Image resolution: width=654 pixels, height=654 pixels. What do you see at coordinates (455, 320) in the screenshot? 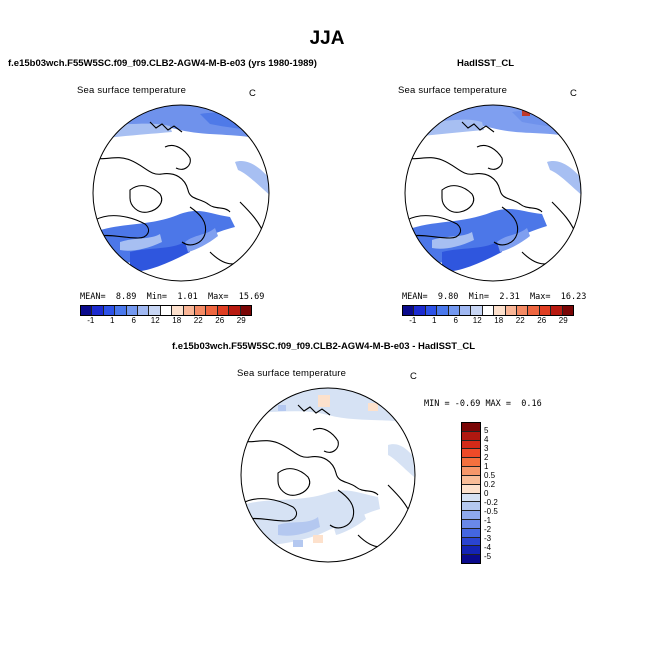
I see `colorbar-tick-label: 6` at bounding box center [455, 320].